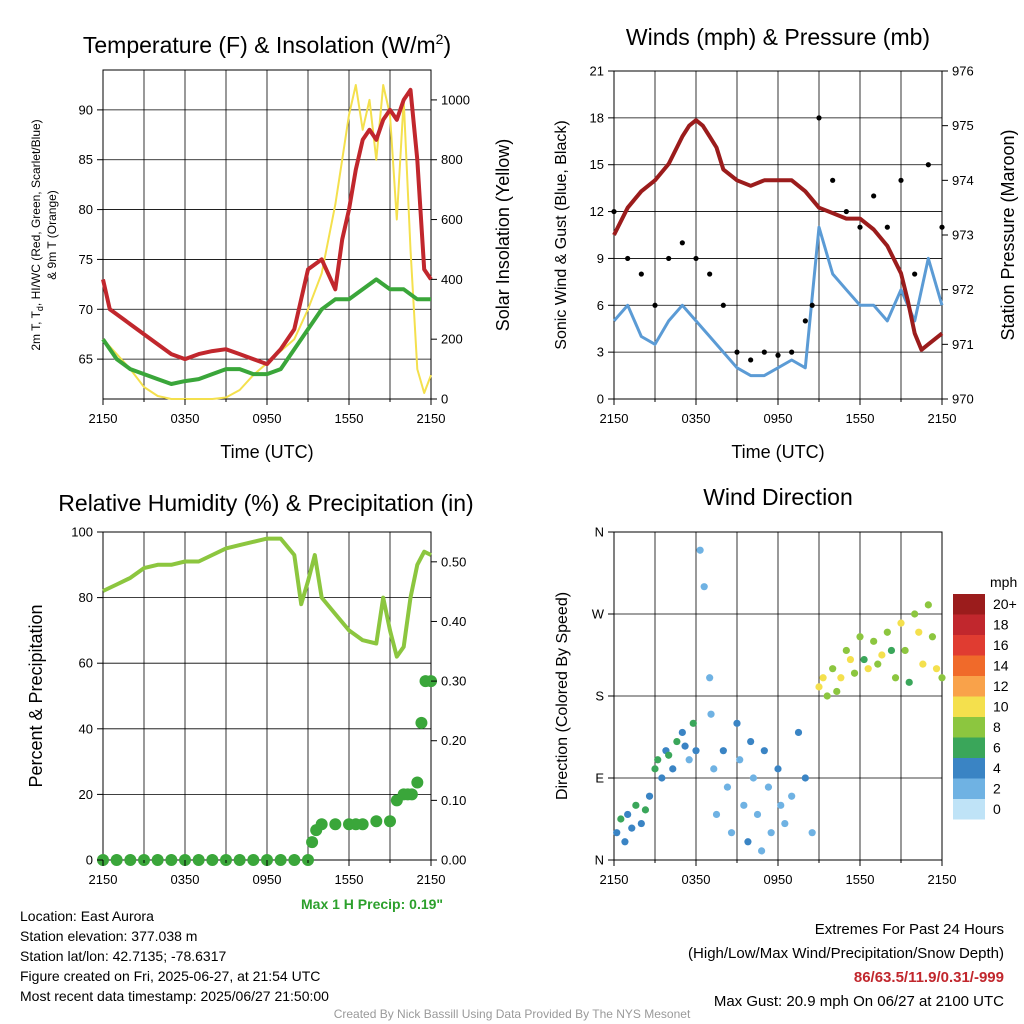 The image size is (1024, 1024). Describe the element at coordinates (453, 800) in the screenshot. I see `y-tick-label: 0.10` at that location.